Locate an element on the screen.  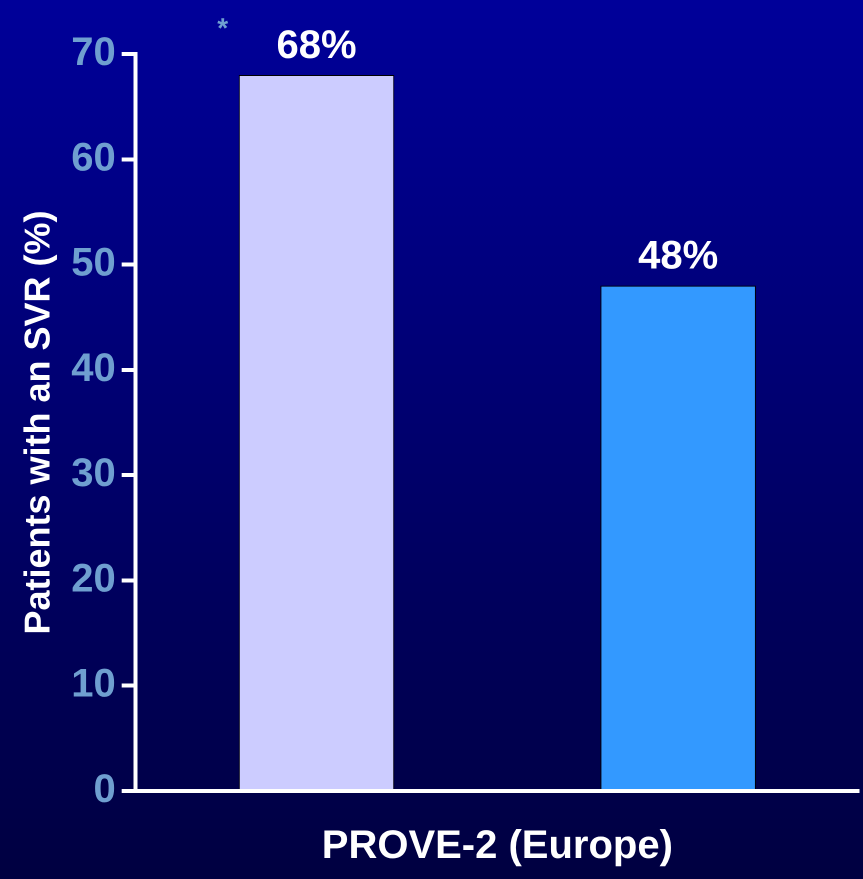
y-tick-label: 70 is located at coordinates (93, 52).